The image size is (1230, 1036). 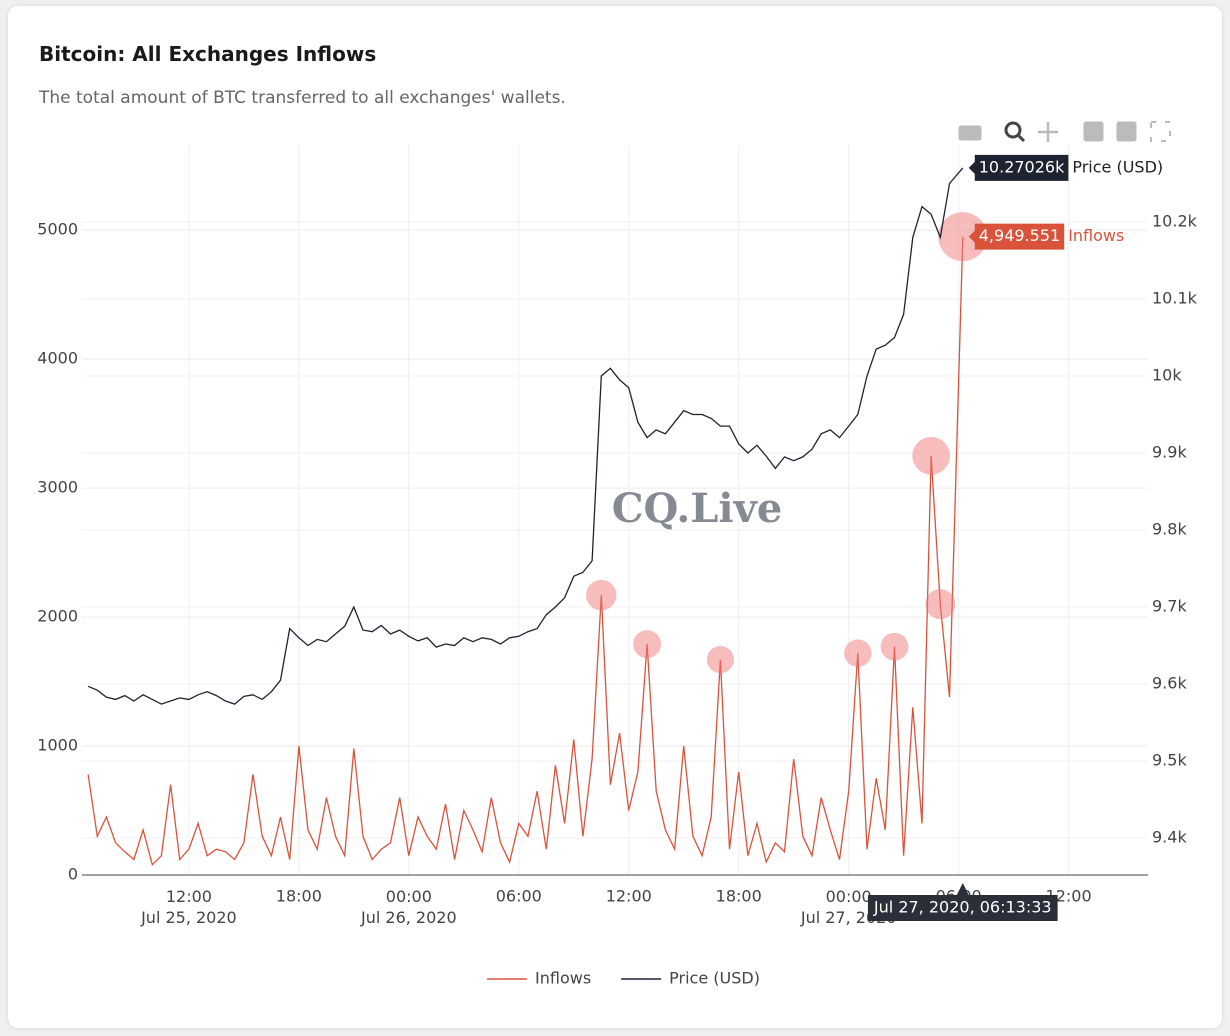 I want to click on hover-x-label: Jul 27, 2020, 06:13:33, so click(x=962, y=902).